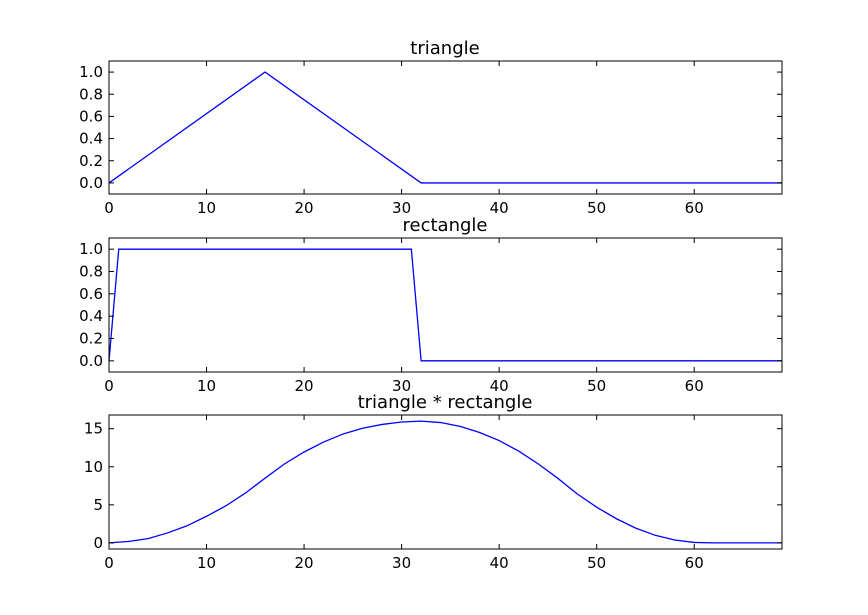 The width and height of the screenshot is (868, 615). I want to click on y-tick-label: 5, so click(98, 505).